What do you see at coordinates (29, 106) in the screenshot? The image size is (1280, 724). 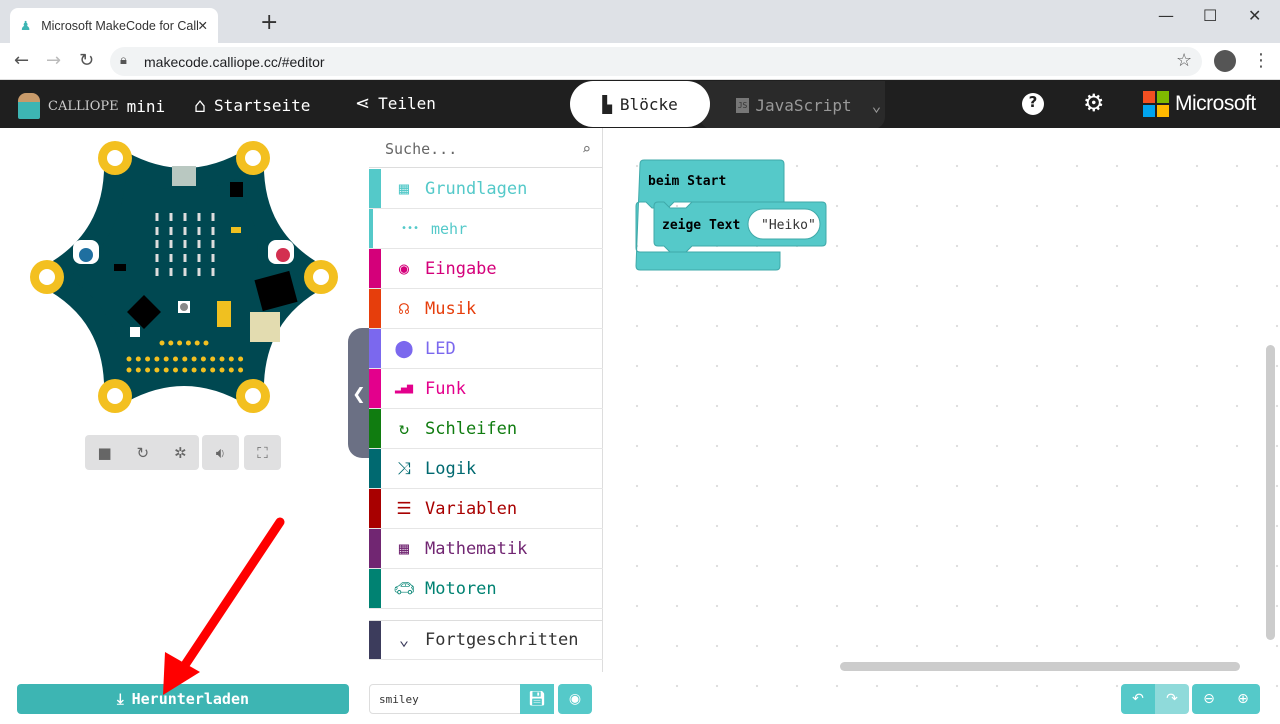 I see `calliope-logo-icon` at bounding box center [29, 106].